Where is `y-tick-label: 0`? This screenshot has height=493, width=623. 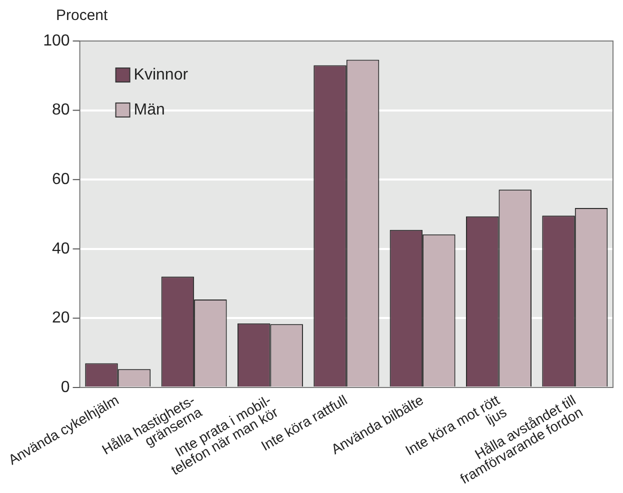
y-tick-label: 0 is located at coordinates (65, 387).